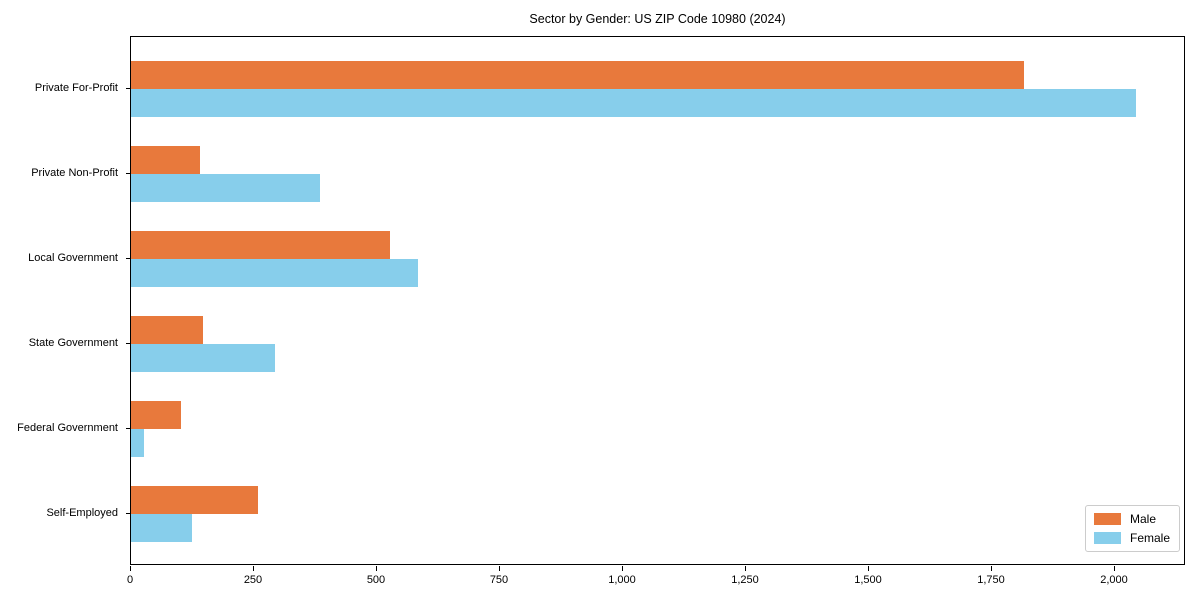 The image size is (1200, 600). What do you see at coordinates (499, 580) in the screenshot?
I see `x-tick-label: 750` at bounding box center [499, 580].